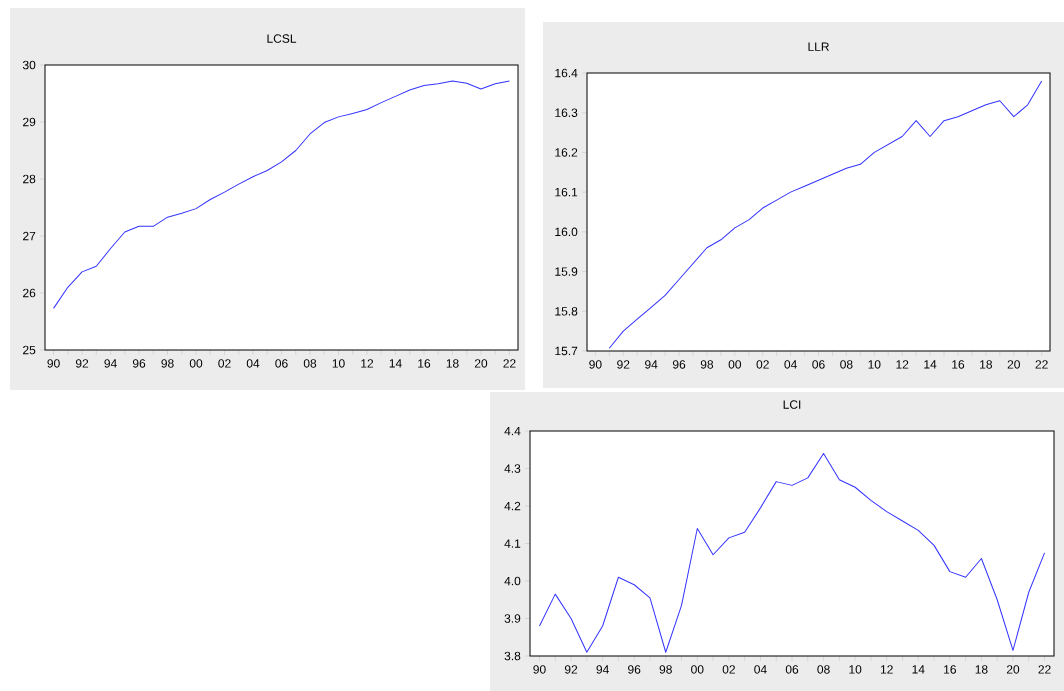 The height and width of the screenshot is (691, 1064). Describe the element at coordinates (282, 38) in the screenshot. I see `chart-title: LCSL` at that location.